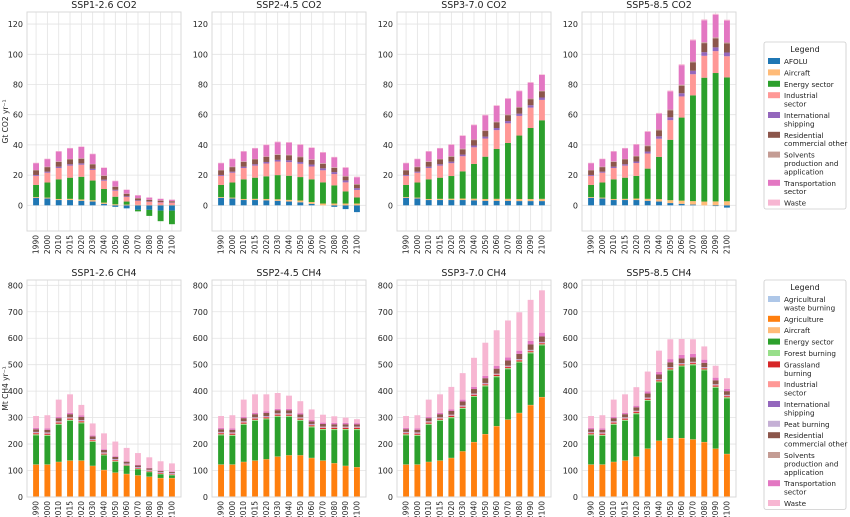 This screenshot has width=850, height=517. What do you see at coordinates (573, 84) in the screenshot?
I see `y-tick-label: 80` at bounding box center [573, 84].